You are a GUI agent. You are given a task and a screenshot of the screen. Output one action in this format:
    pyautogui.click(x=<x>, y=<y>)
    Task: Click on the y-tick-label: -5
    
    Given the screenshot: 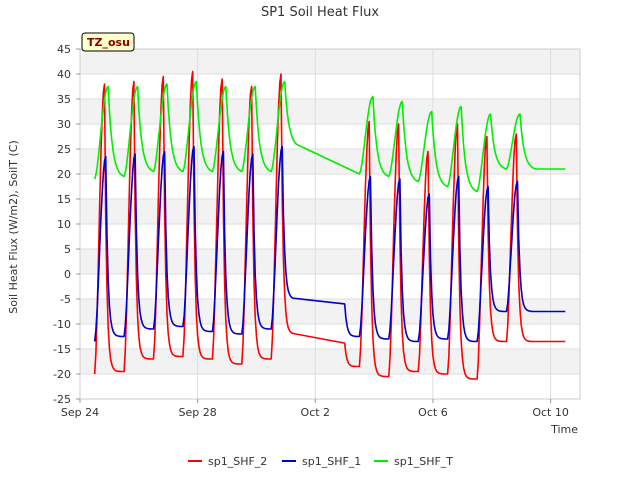 What is the action you would take?
    pyautogui.click(x=65, y=299)
    